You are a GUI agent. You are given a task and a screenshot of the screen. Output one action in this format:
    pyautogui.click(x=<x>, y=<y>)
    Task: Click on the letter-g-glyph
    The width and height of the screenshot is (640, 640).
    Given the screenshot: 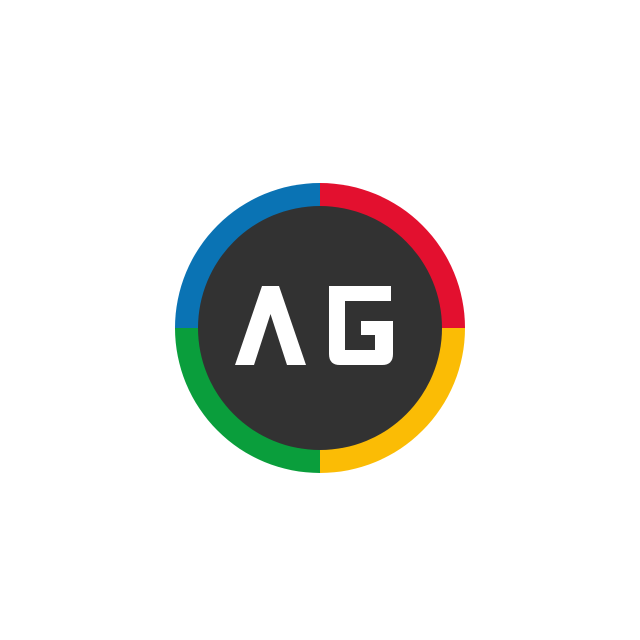 What is the action you would take?
    pyautogui.click(x=361, y=325)
    